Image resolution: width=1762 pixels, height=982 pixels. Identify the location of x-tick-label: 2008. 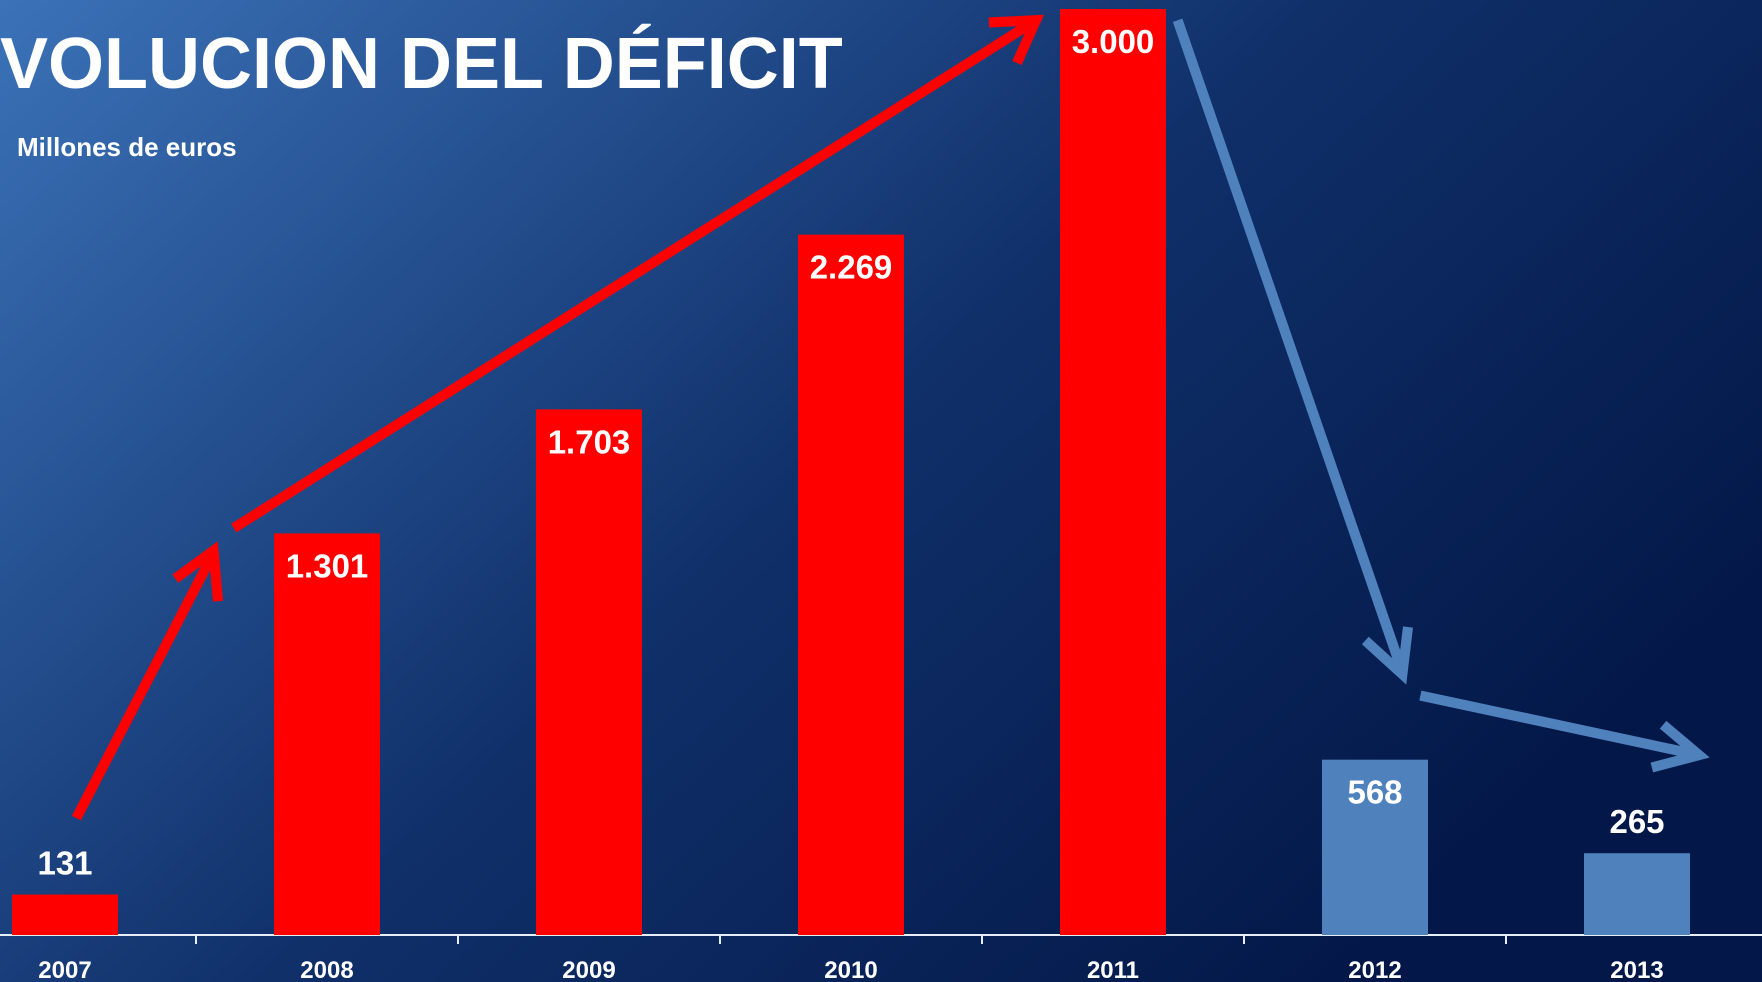
(326, 969).